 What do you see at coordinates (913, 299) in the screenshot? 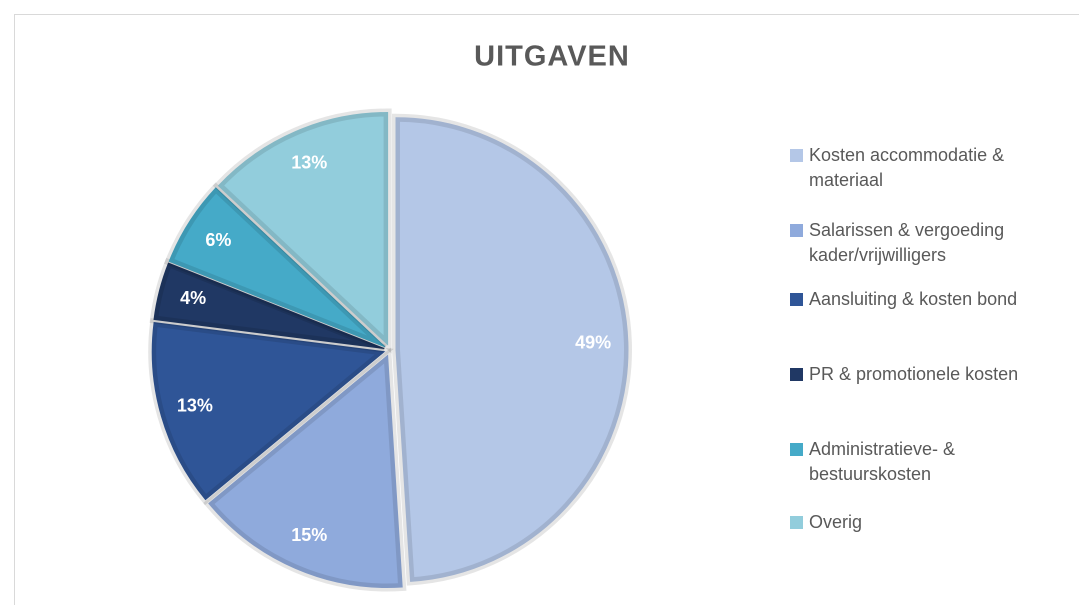
I see `legend-label: Aansluiting & kosten bond` at bounding box center [913, 299].